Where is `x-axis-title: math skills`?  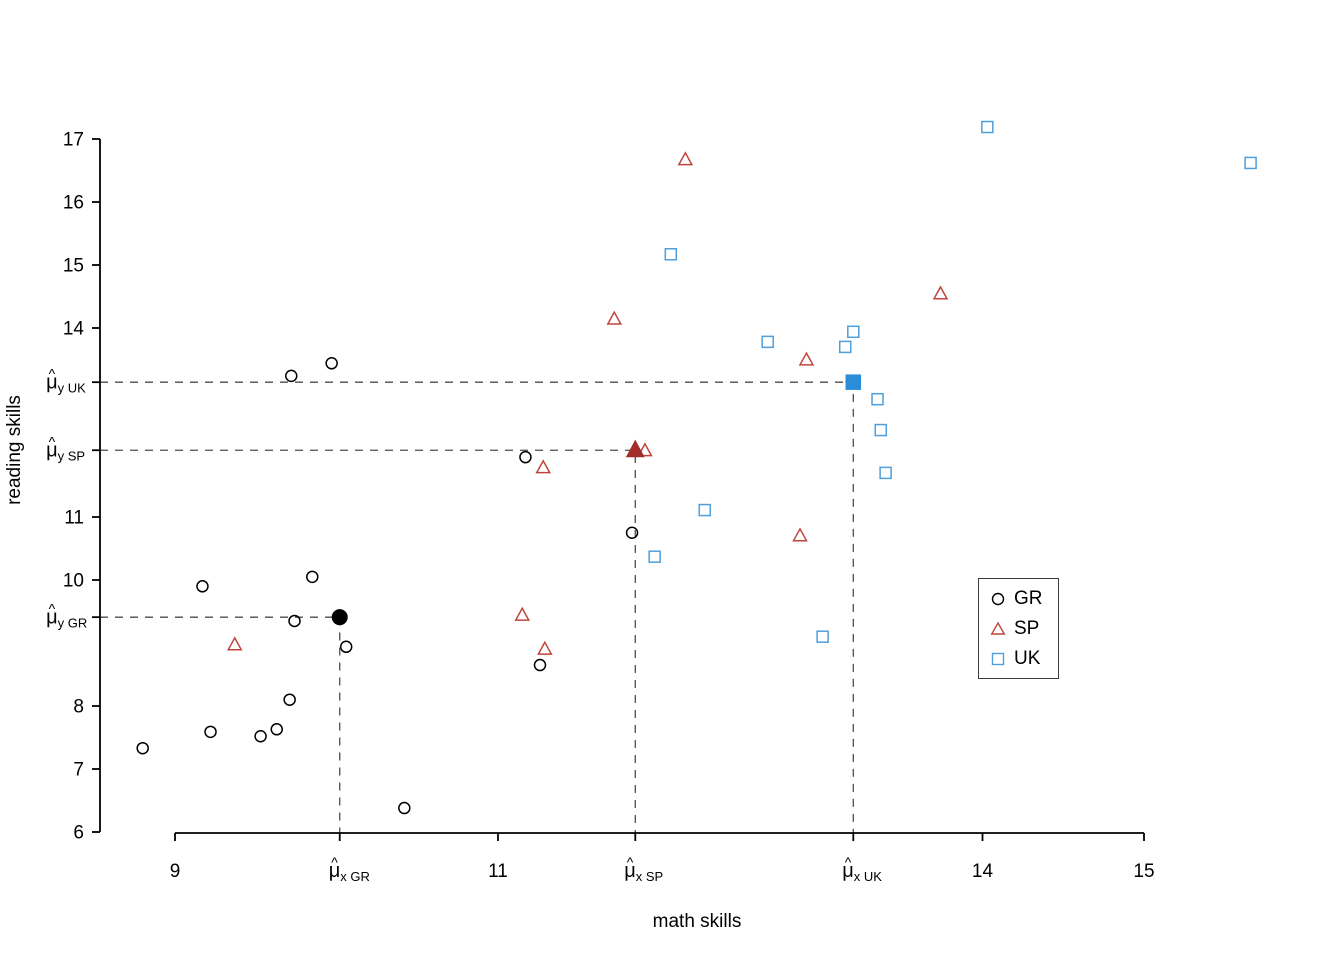
x-axis-title: math skills is located at coordinates (697, 921).